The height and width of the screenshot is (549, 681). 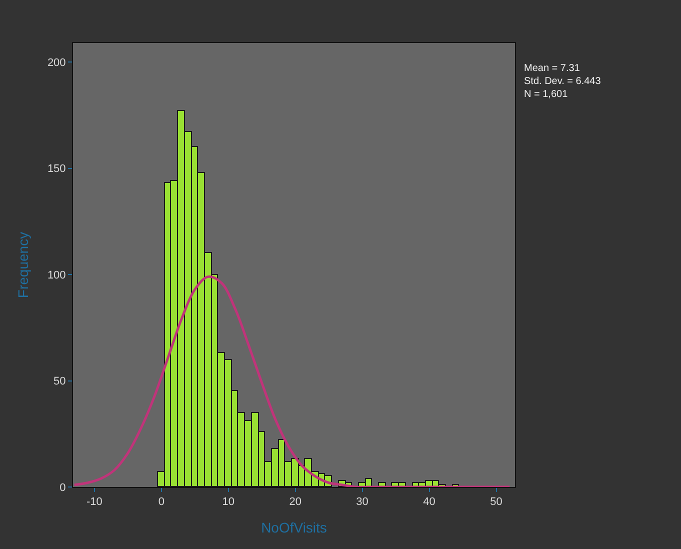 What do you see at coordinates (60, 382) in the screenshot?
I see `y-tick-label: 50` at bounding box center [60, 382].